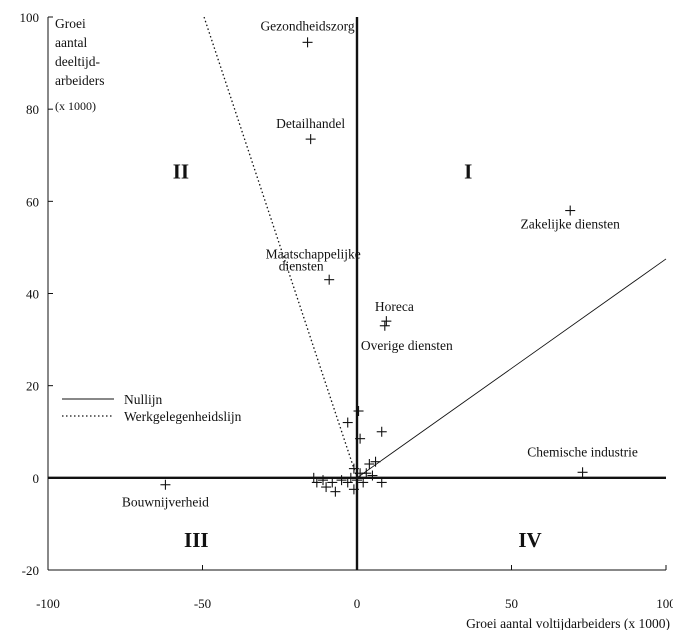  I want to click on y-axis-title-line: arbeiders, so click(79, 80).